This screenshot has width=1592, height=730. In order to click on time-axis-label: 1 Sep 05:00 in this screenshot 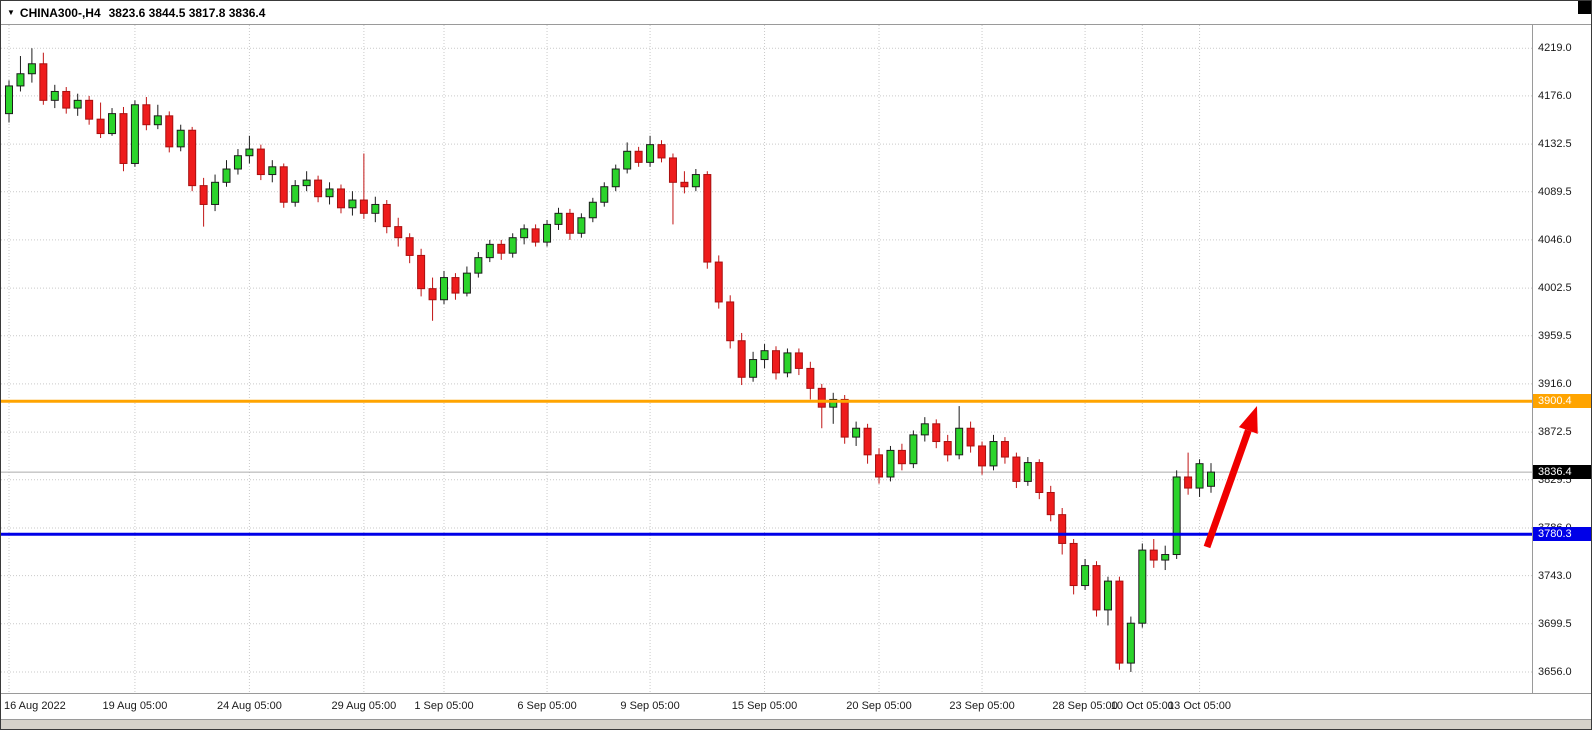, I will do `click(444, 706)`.